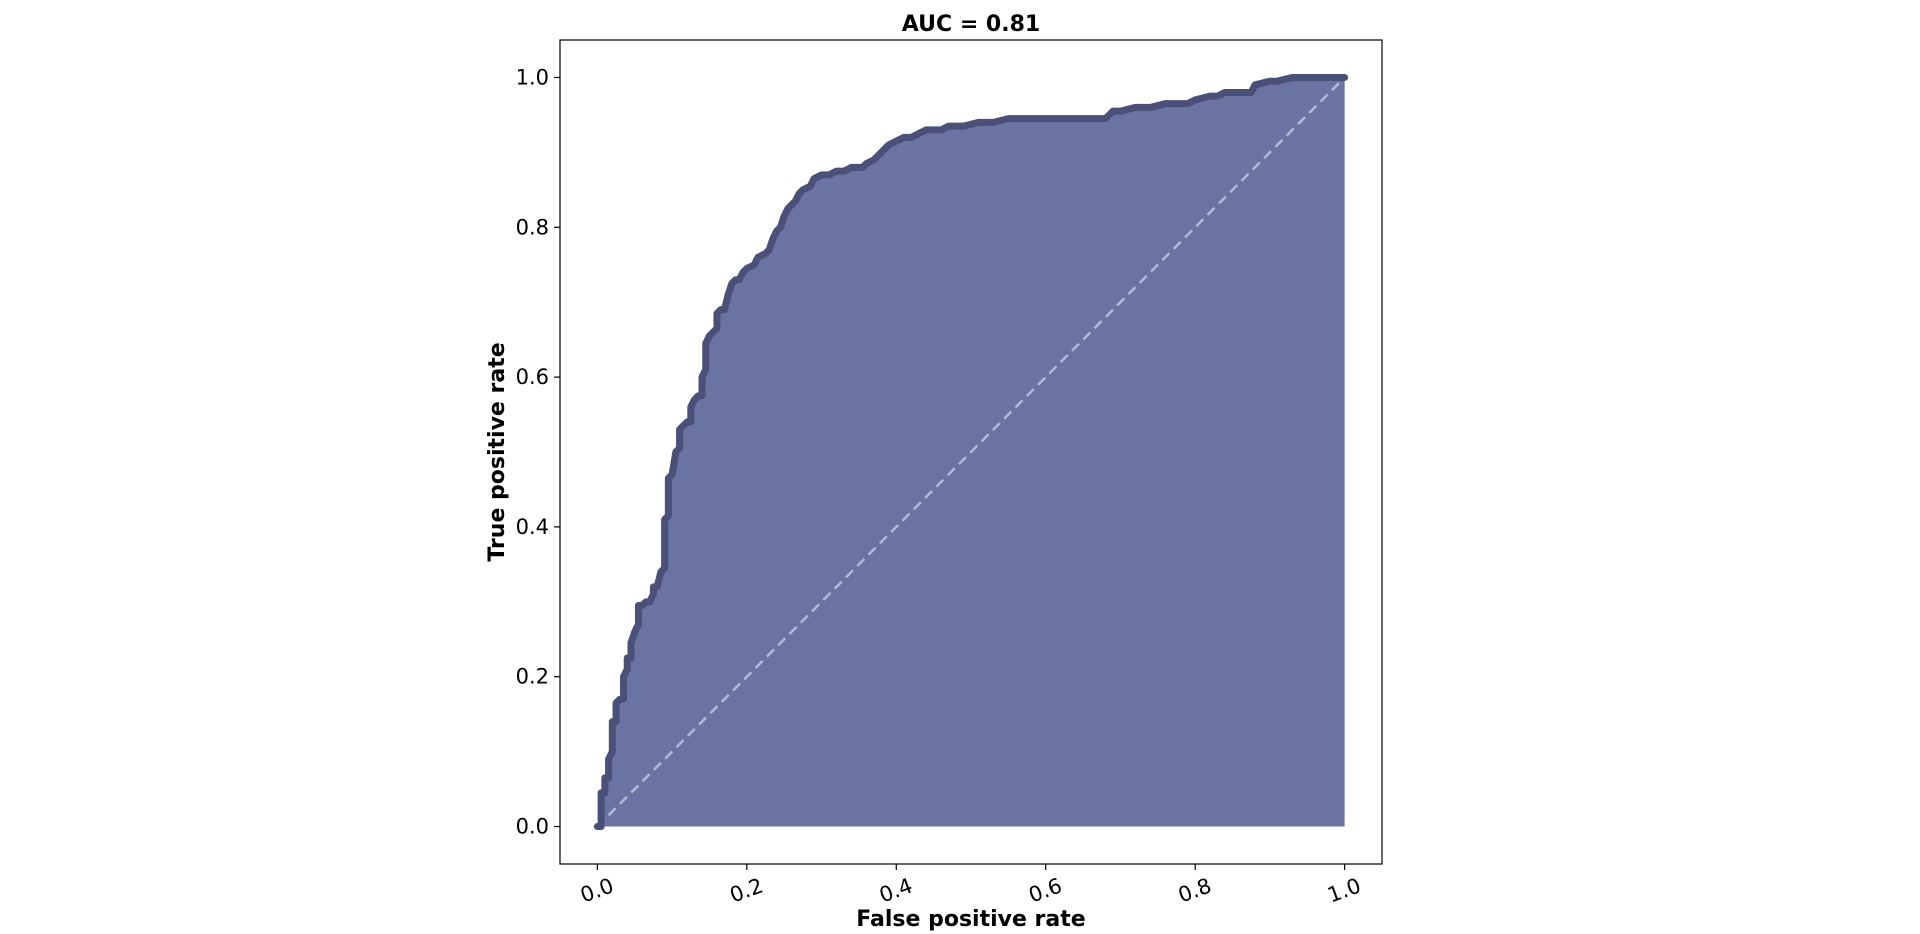 The width and height of the screenshot is (1920, 934). I want to click on y-tick-label: 0.6, so click(532, 377).